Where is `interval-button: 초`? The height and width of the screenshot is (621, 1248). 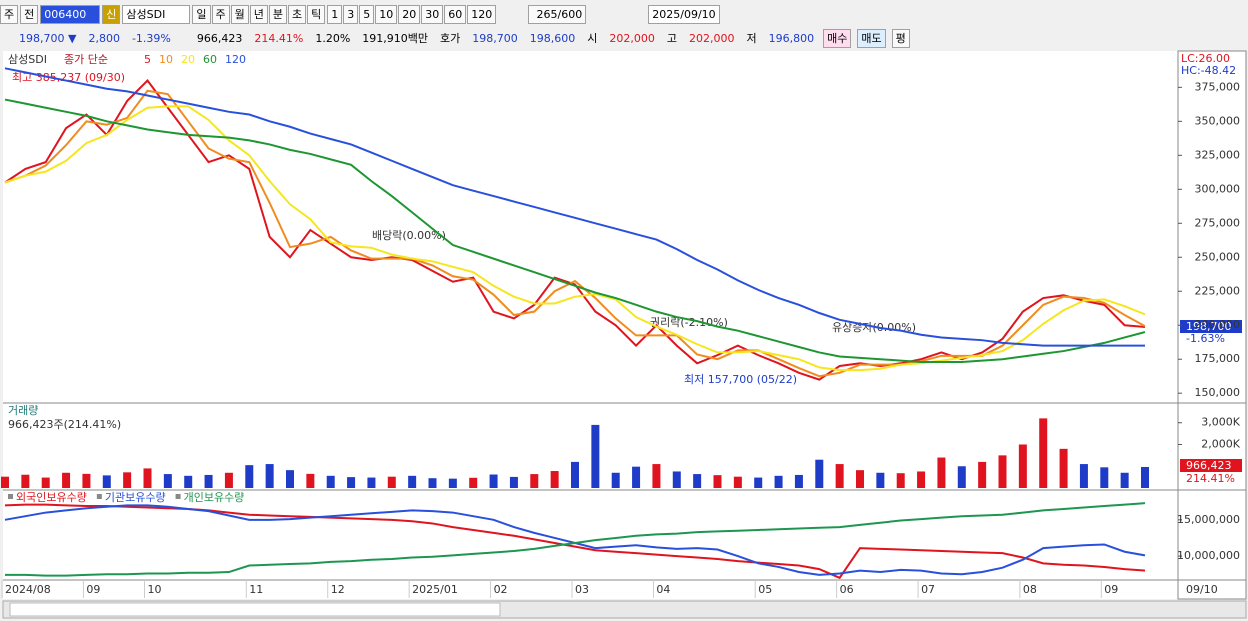
interval-button: 초 is located at coordinates (297, 14).